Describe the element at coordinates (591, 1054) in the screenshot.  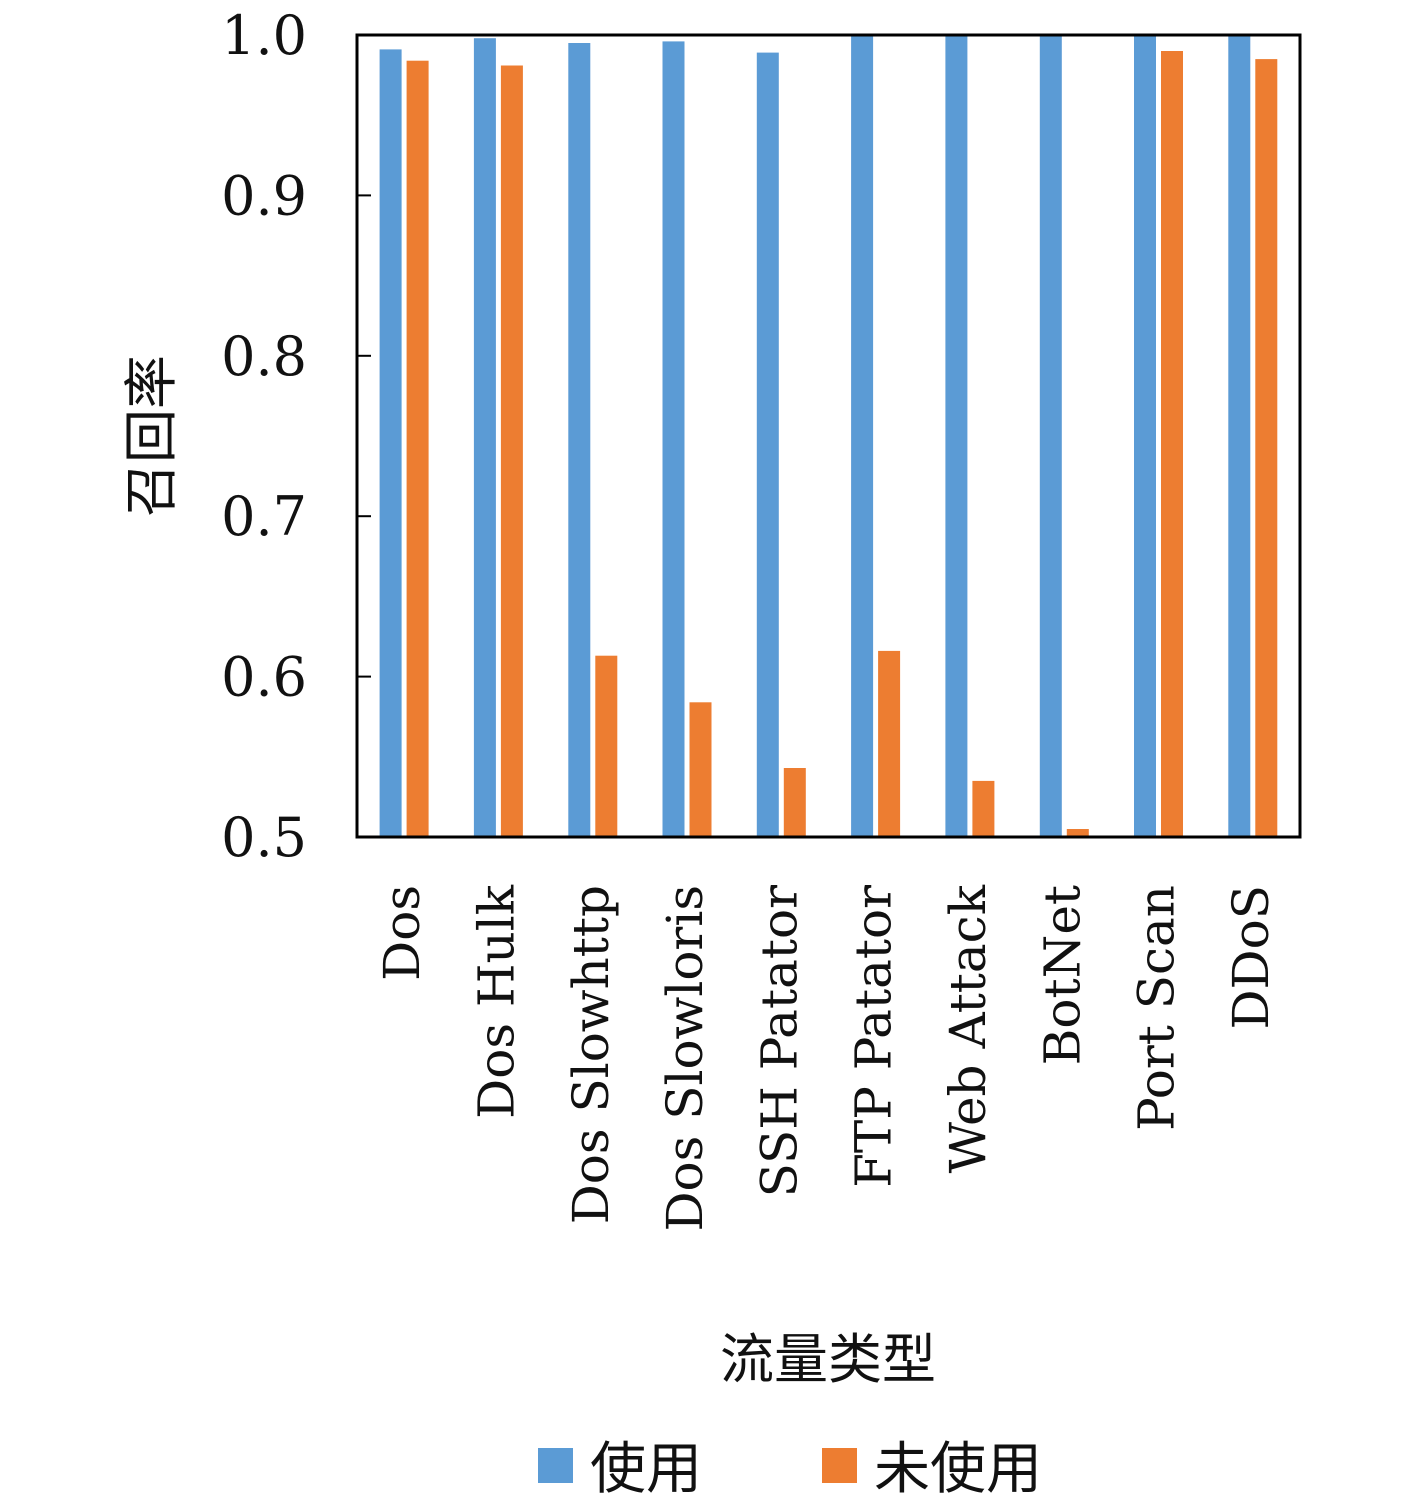
I see `x-category-label-2: Dos Slowhttp` at that location.